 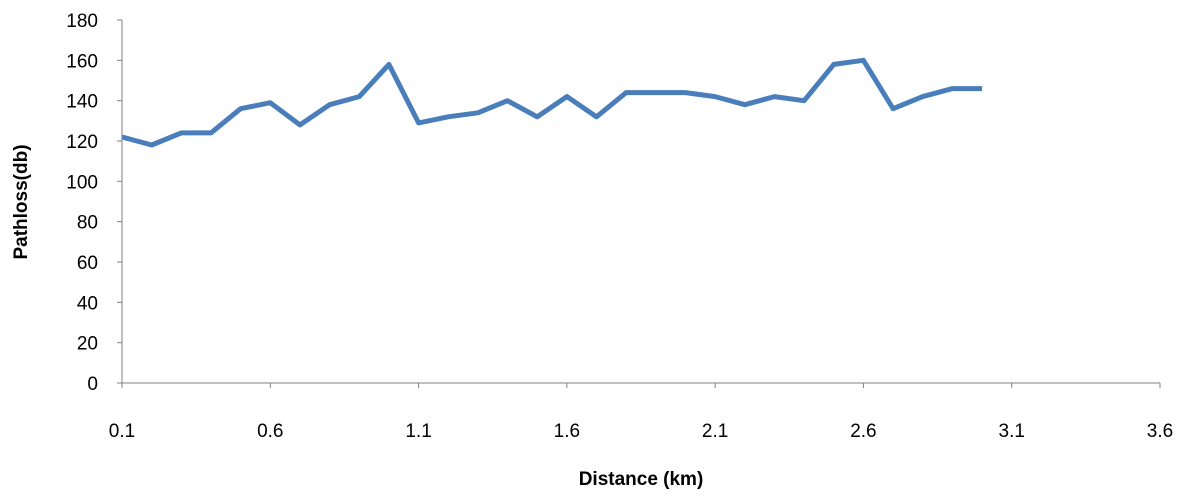 I want to click on y-tick-label: 20, so click(x=87, y=344).